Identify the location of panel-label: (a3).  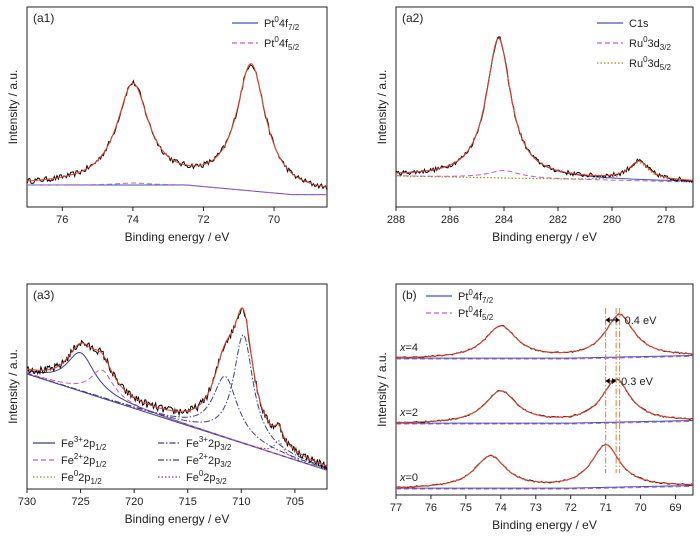
(43, 295).